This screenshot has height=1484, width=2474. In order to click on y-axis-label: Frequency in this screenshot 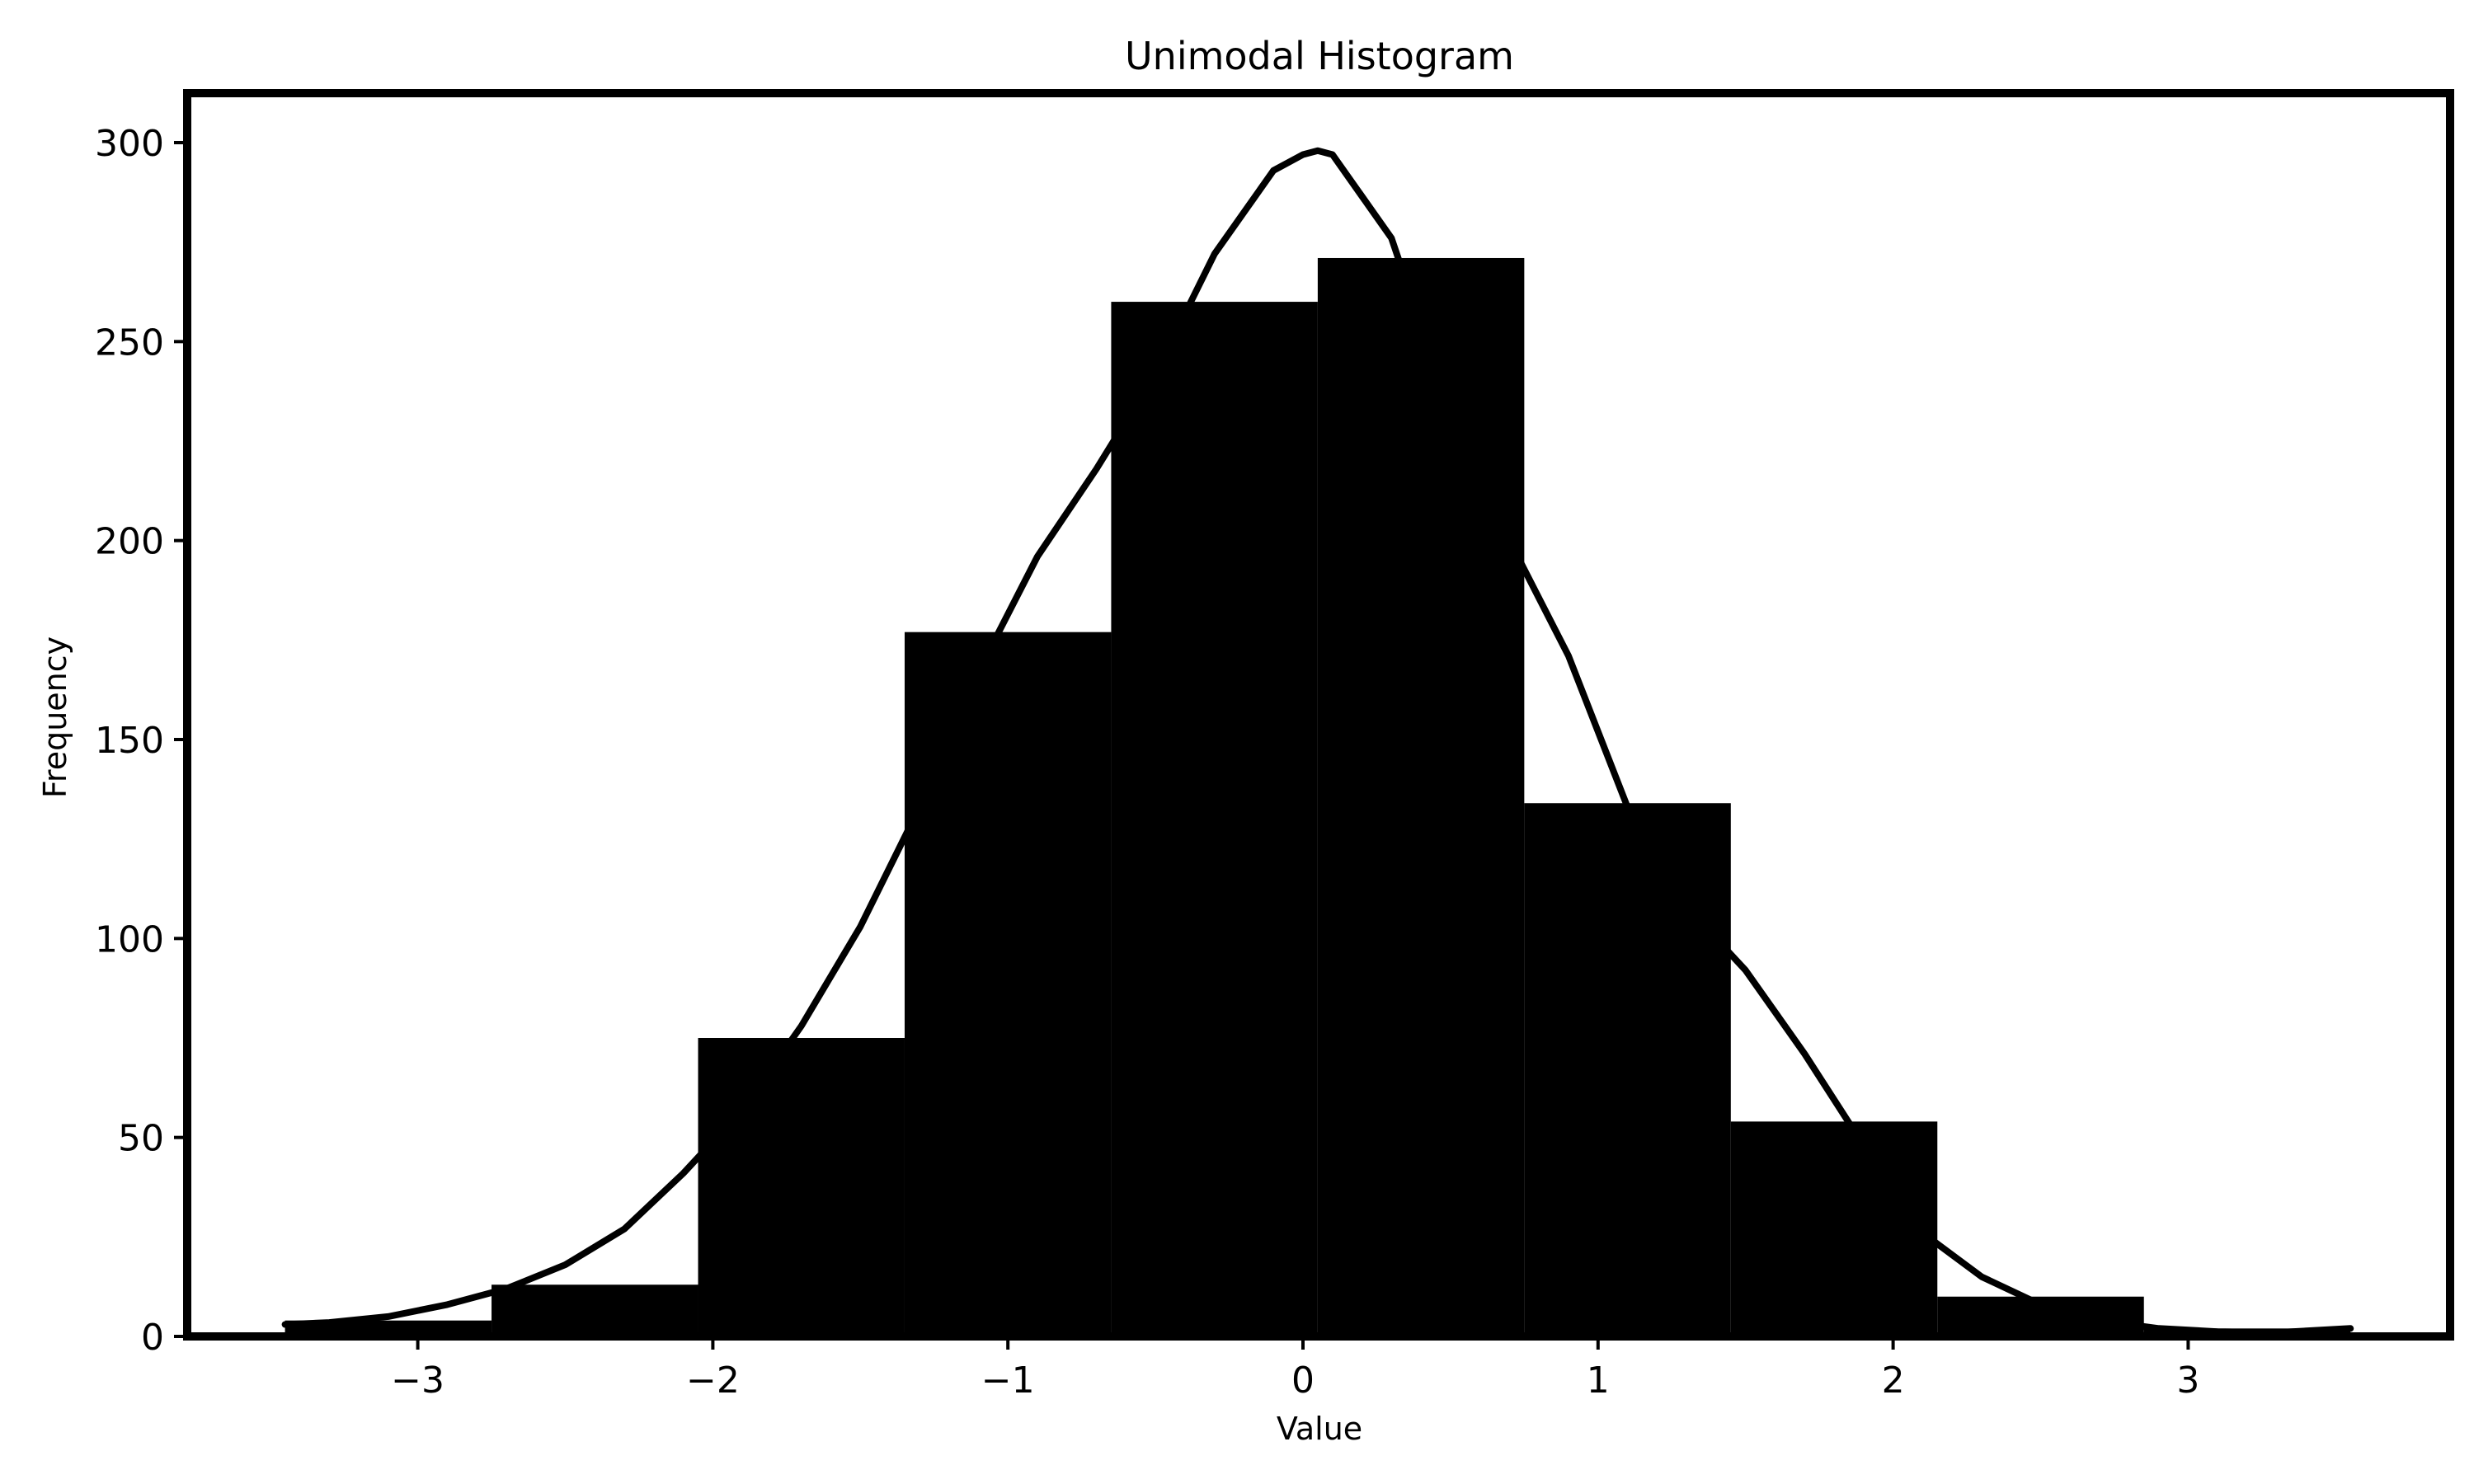, I will do `click(55, 717)`.